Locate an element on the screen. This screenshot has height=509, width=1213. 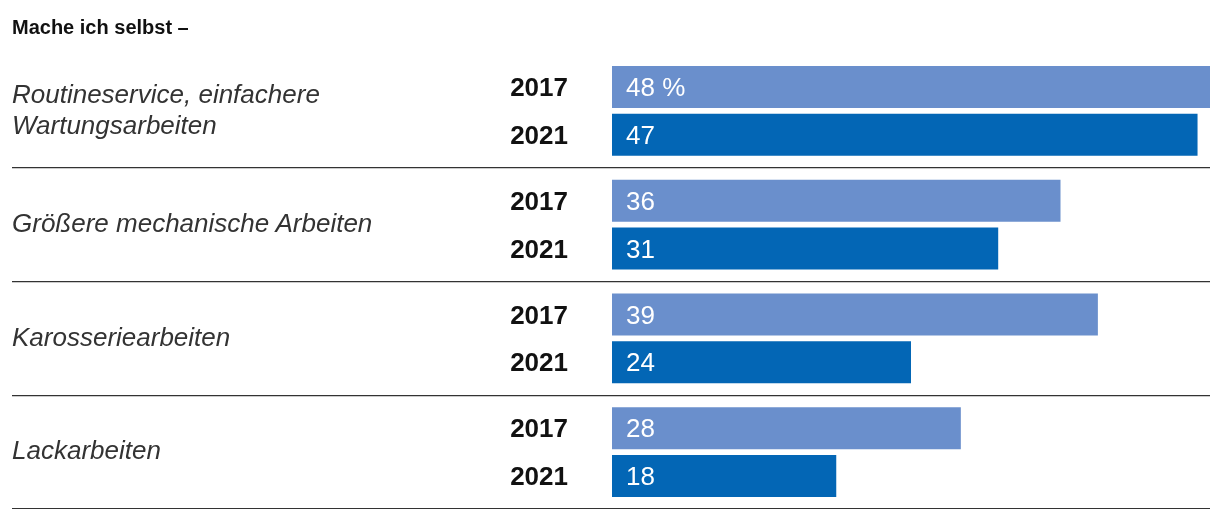
data-label: 48 % is located at coordinates (656, 87).